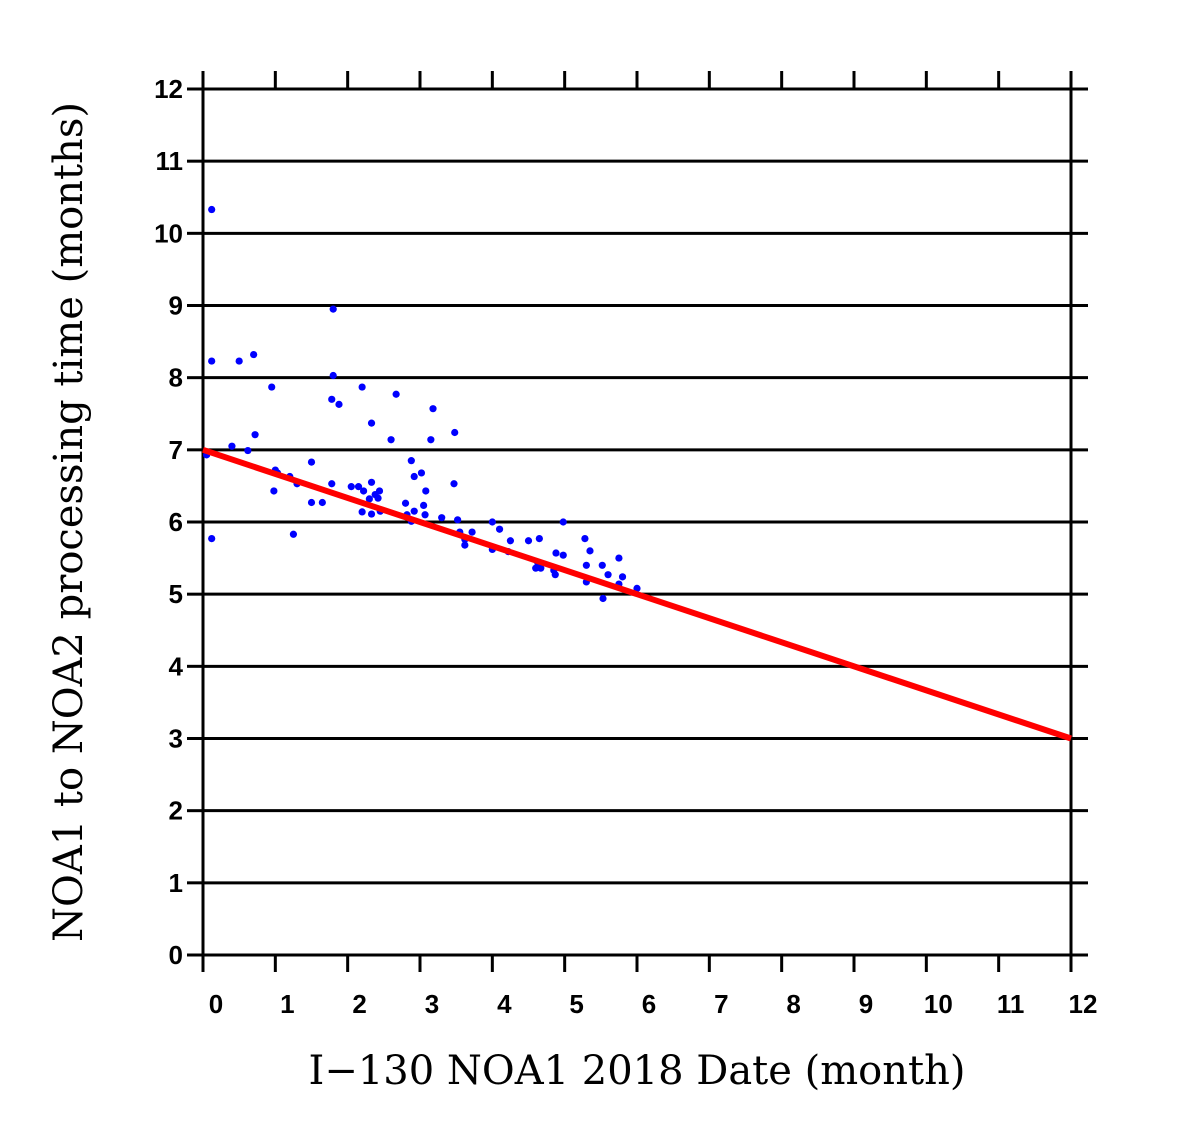 This screenshot has height=1138, width=1184. Describe the element at coordinates (1083, 1004) in the screenshot. I see `x-tick-label-12: 12` at that location.